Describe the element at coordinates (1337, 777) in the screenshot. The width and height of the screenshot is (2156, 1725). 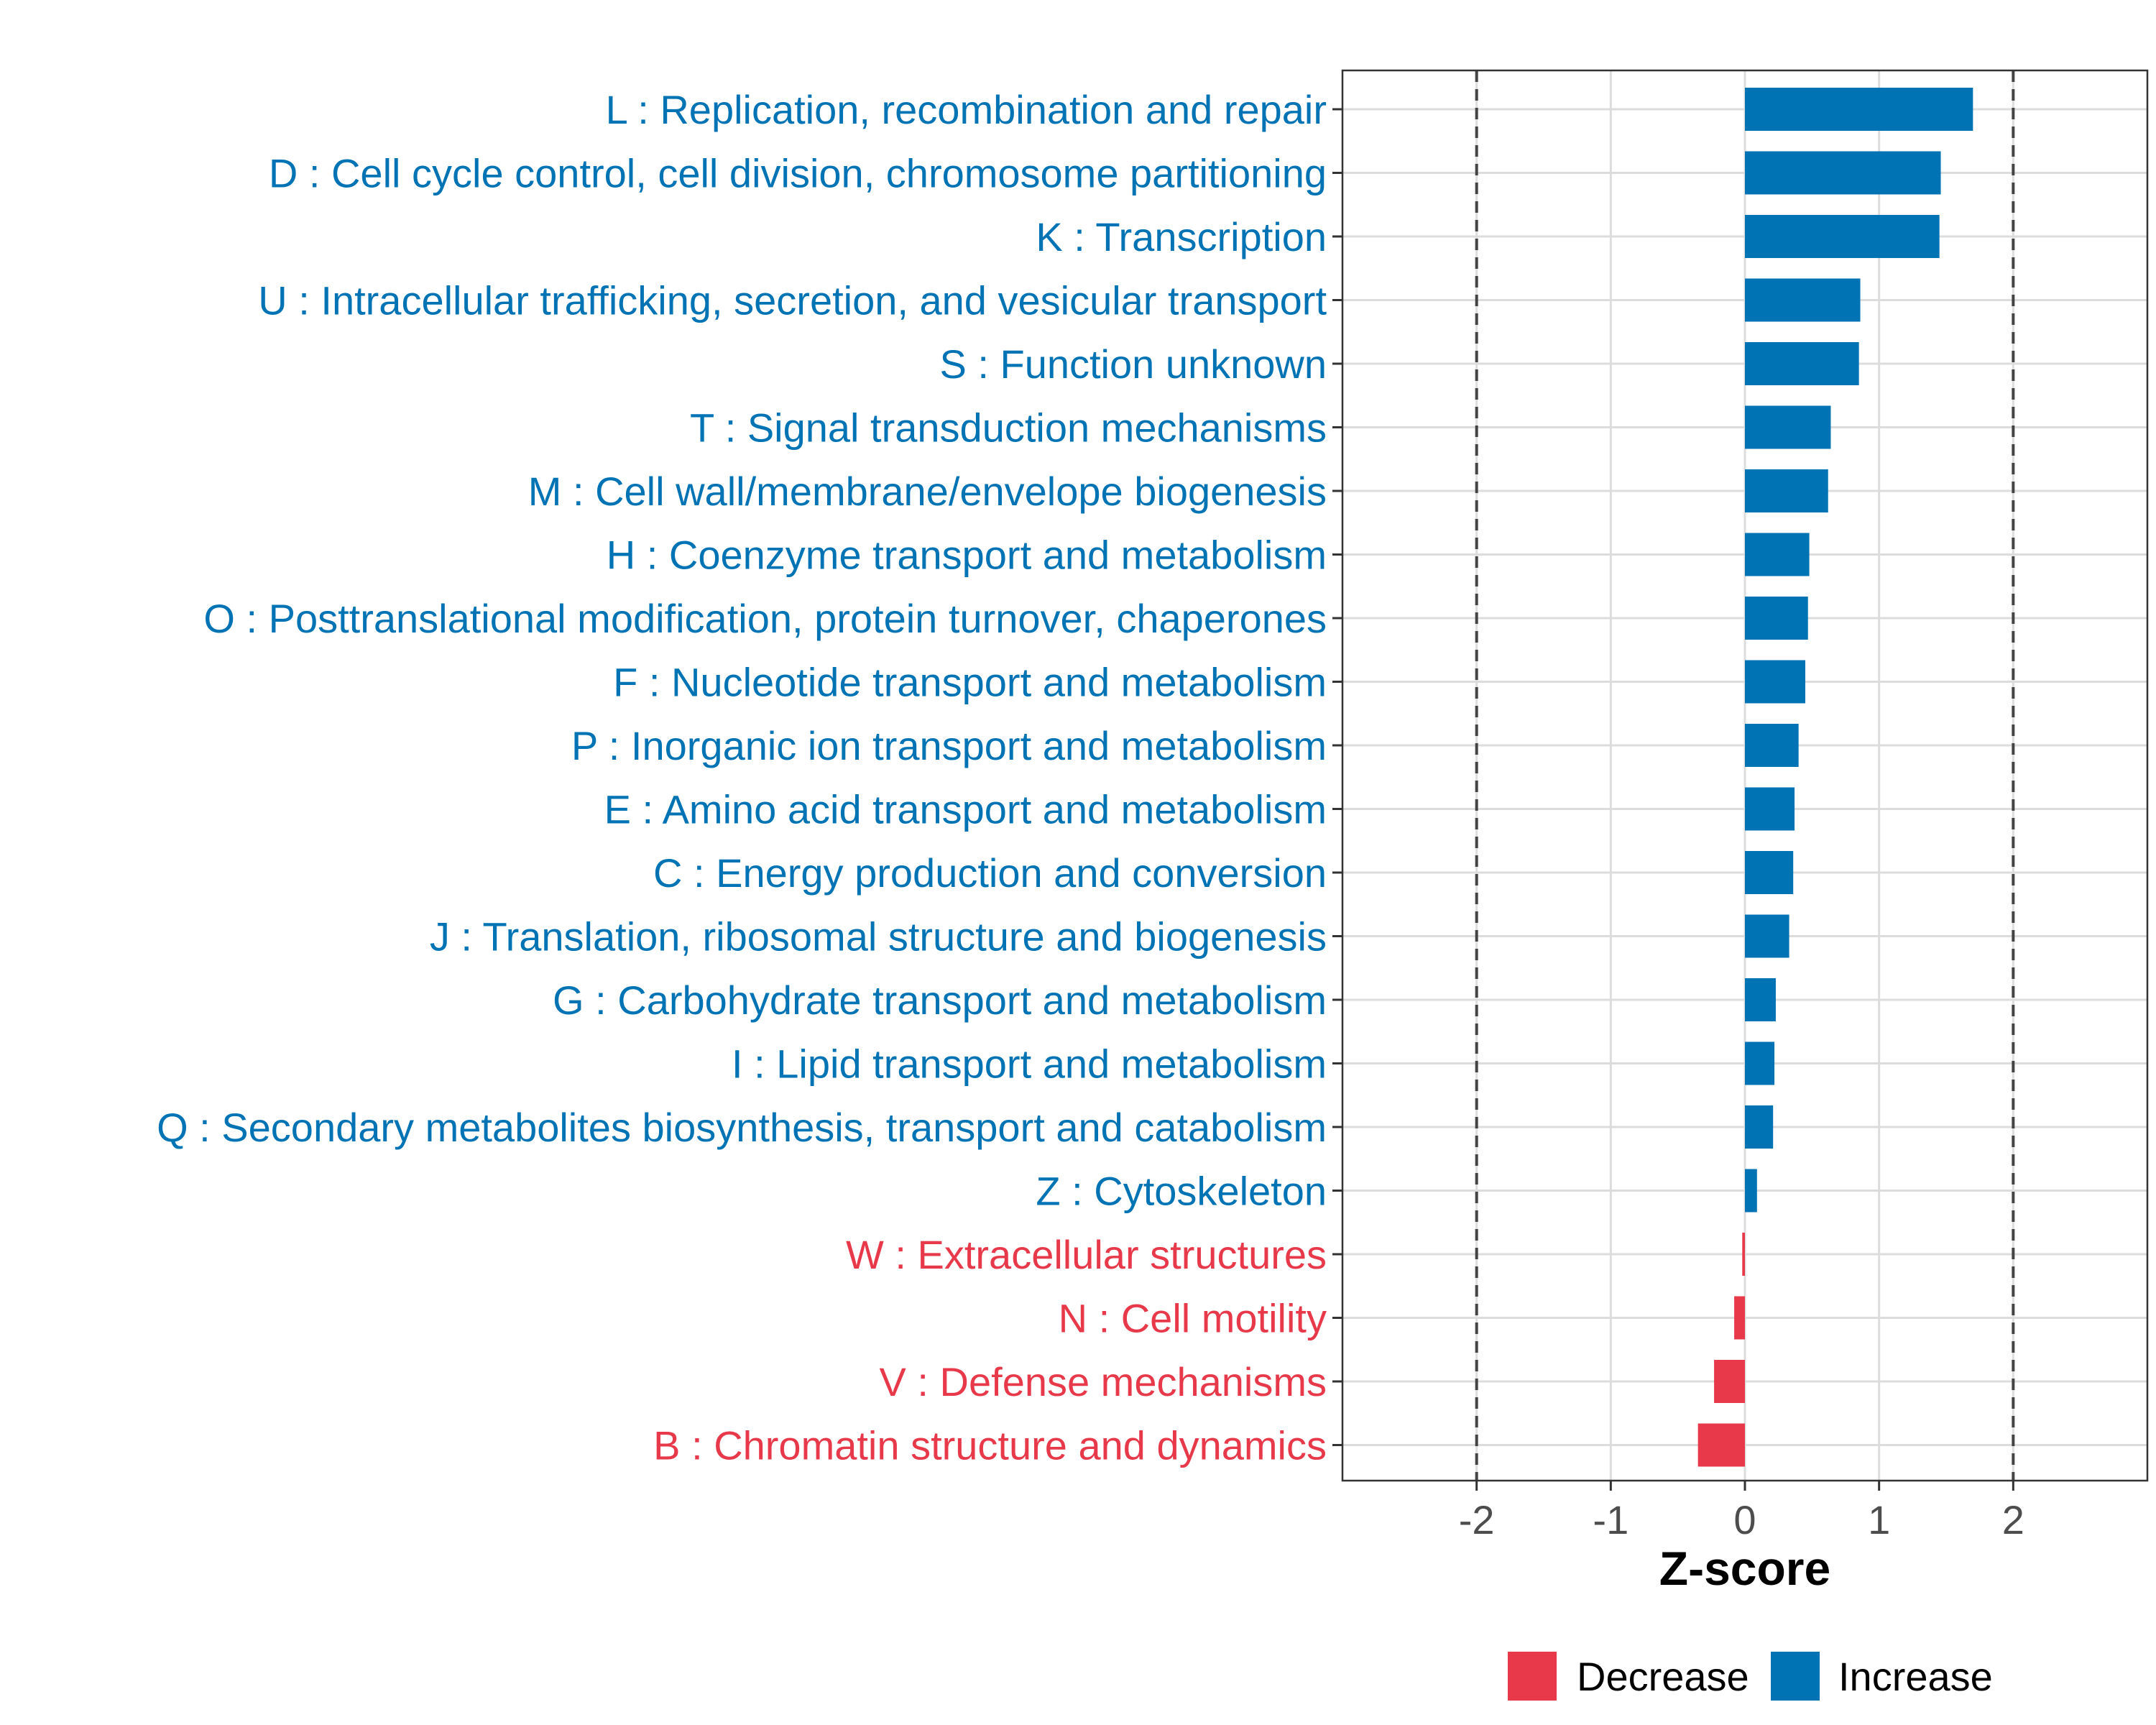
I see `y-axis-ticks` at that location.